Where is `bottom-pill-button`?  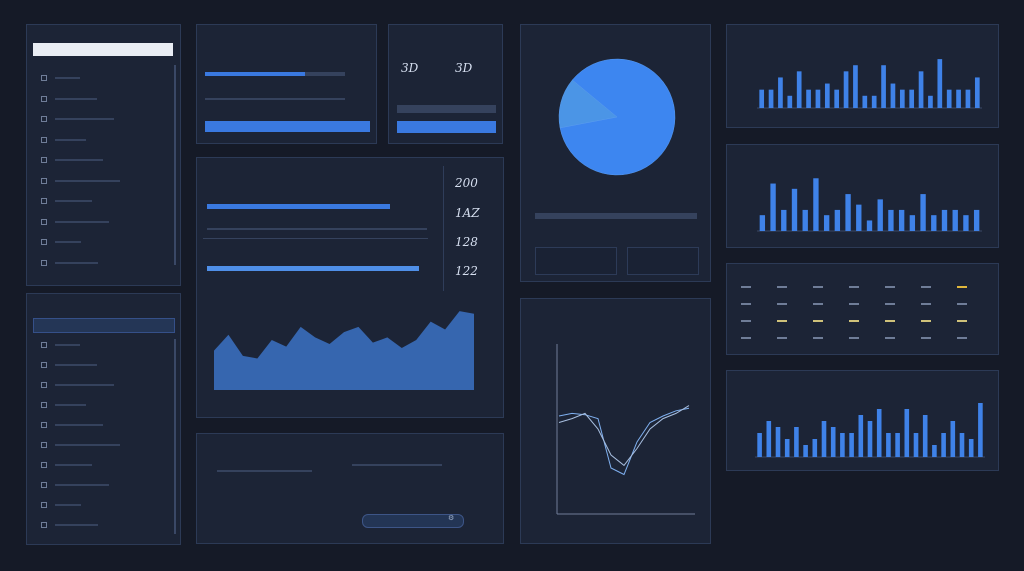 bottom-pill-button is located at coordinates (413, 521).